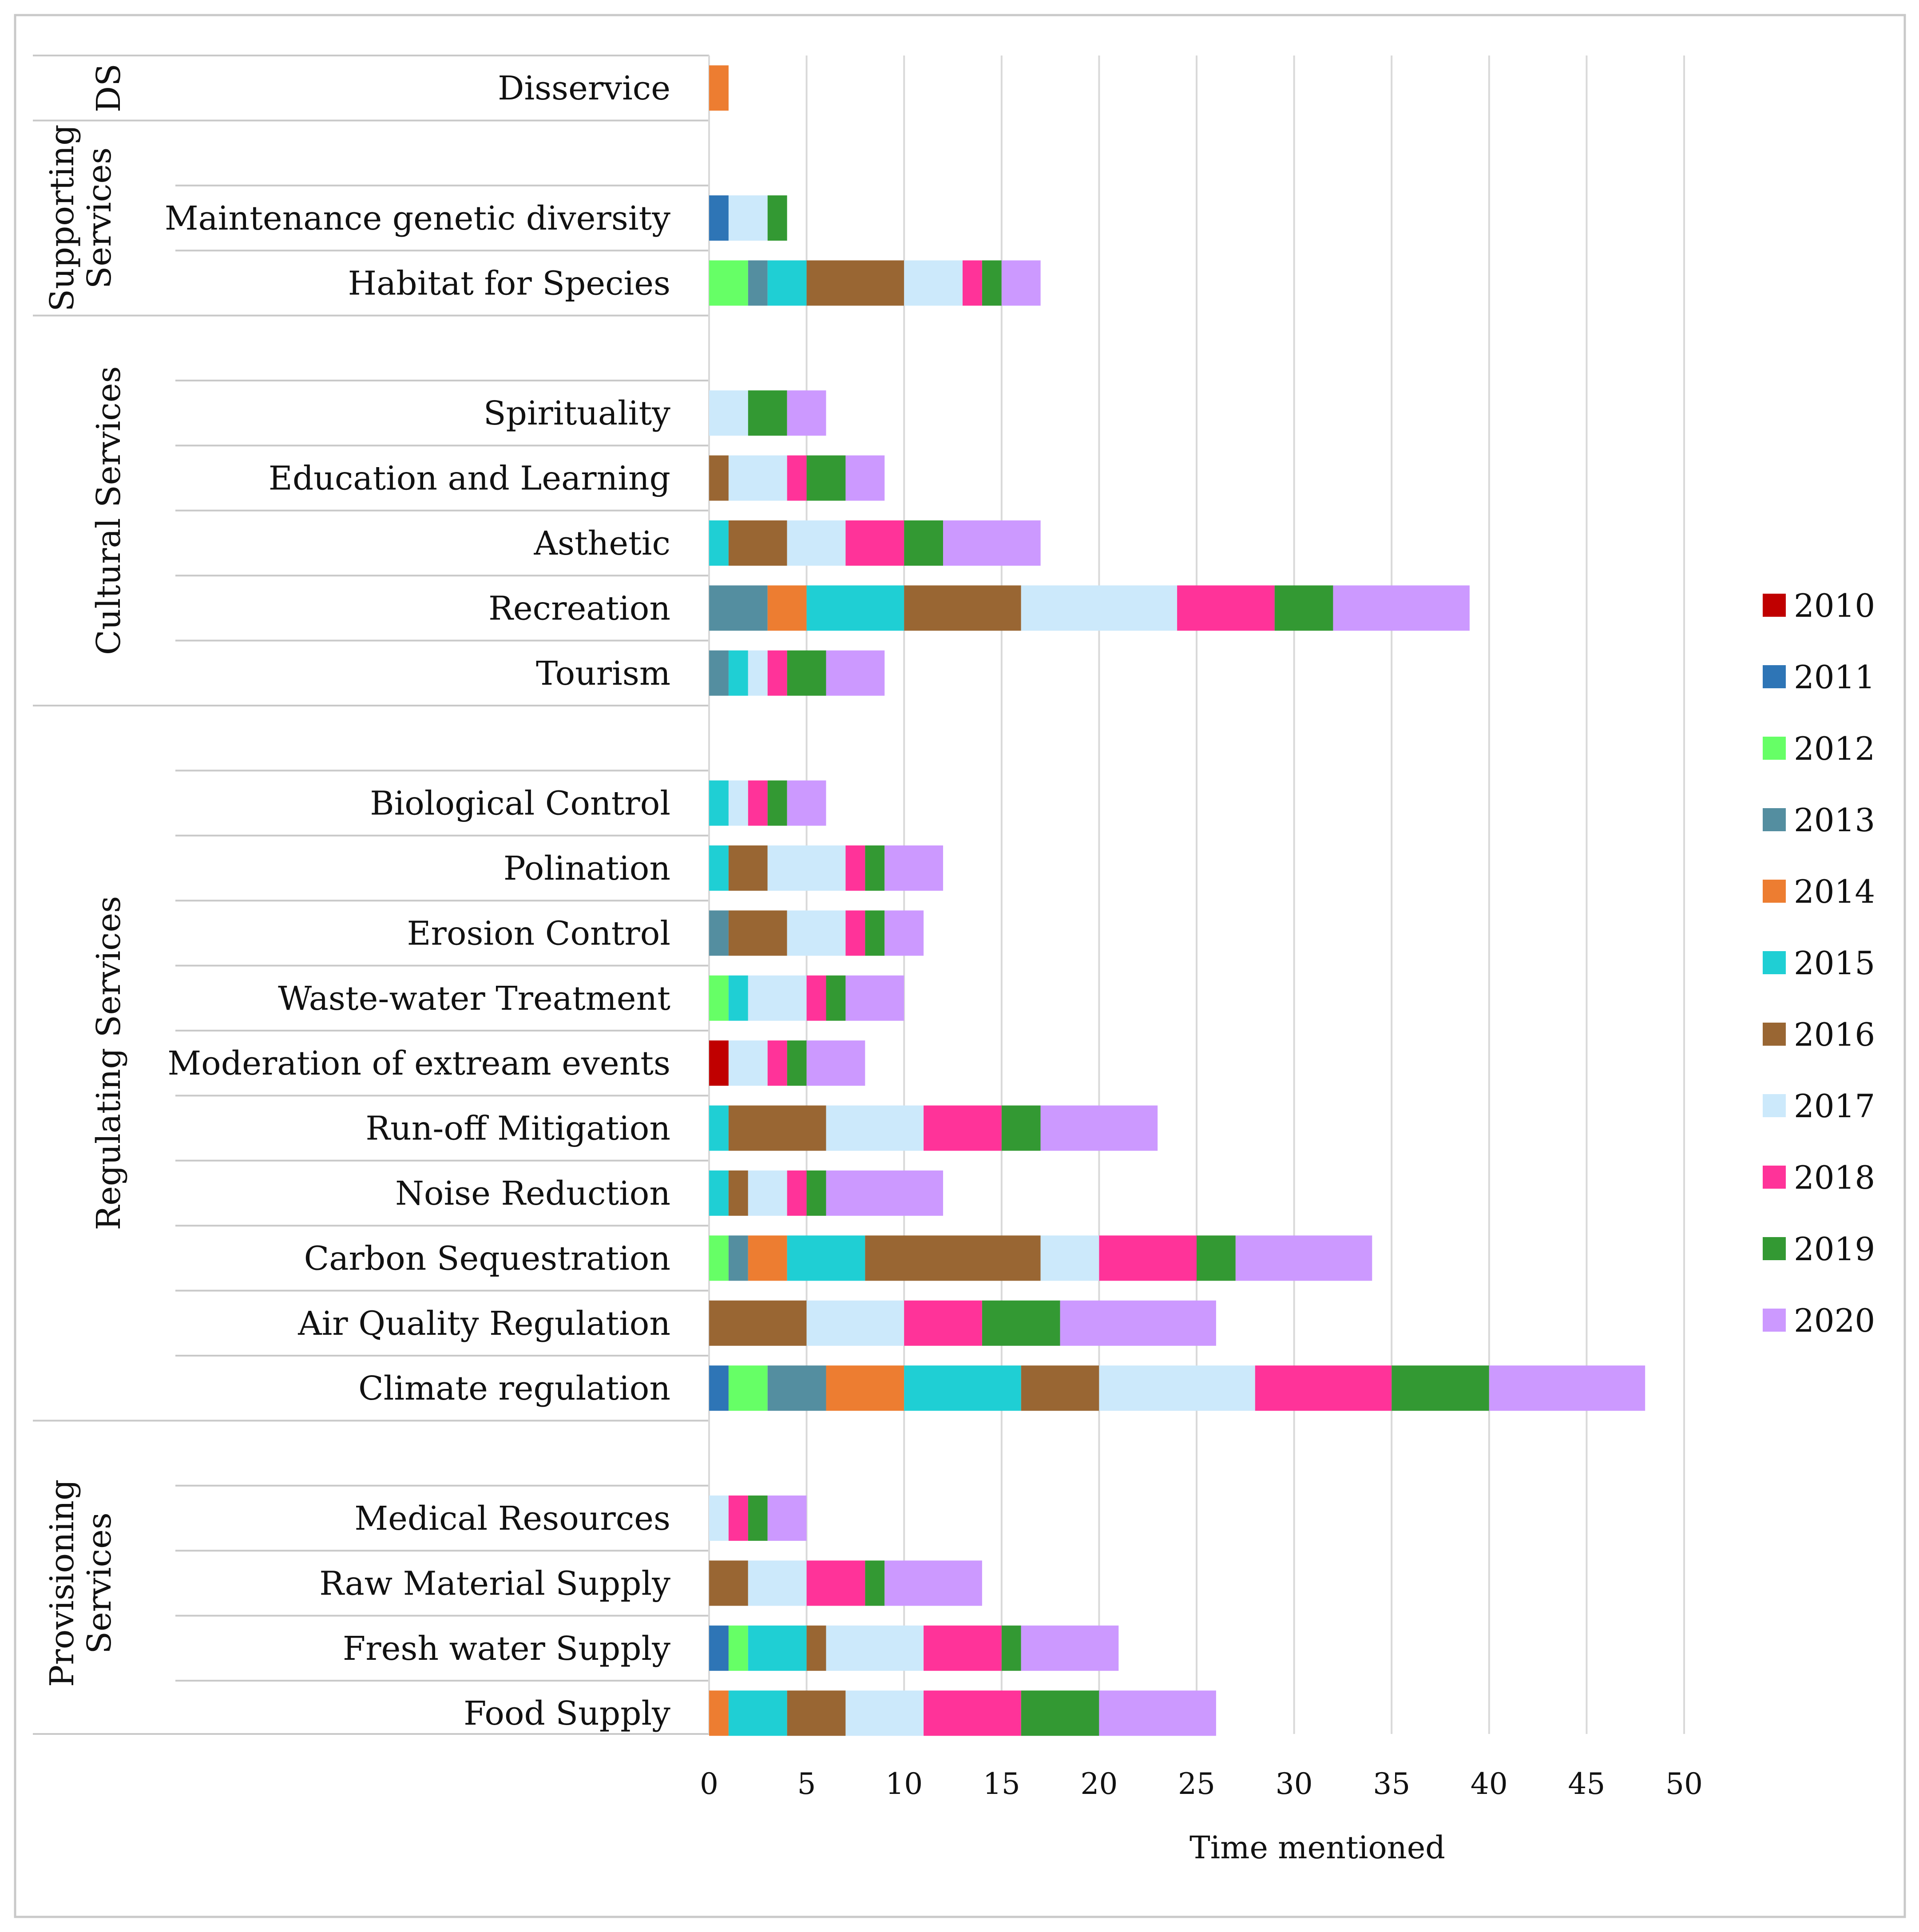 Image resolution: width=1919 pixels, height=1932 pixels. I want to click on category-label: Raw Material Supply, so click(495, 1583).